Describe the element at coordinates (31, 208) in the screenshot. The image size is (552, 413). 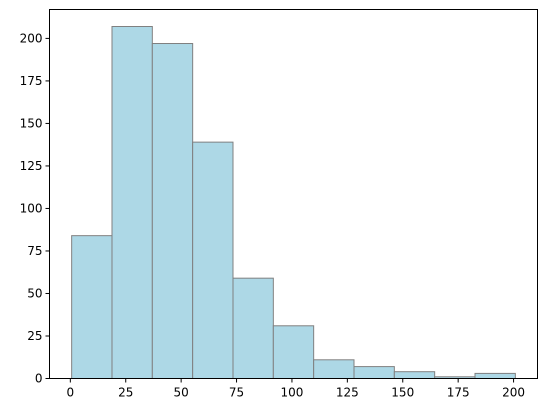
I see `y-tick-label-4: 100` at that location.